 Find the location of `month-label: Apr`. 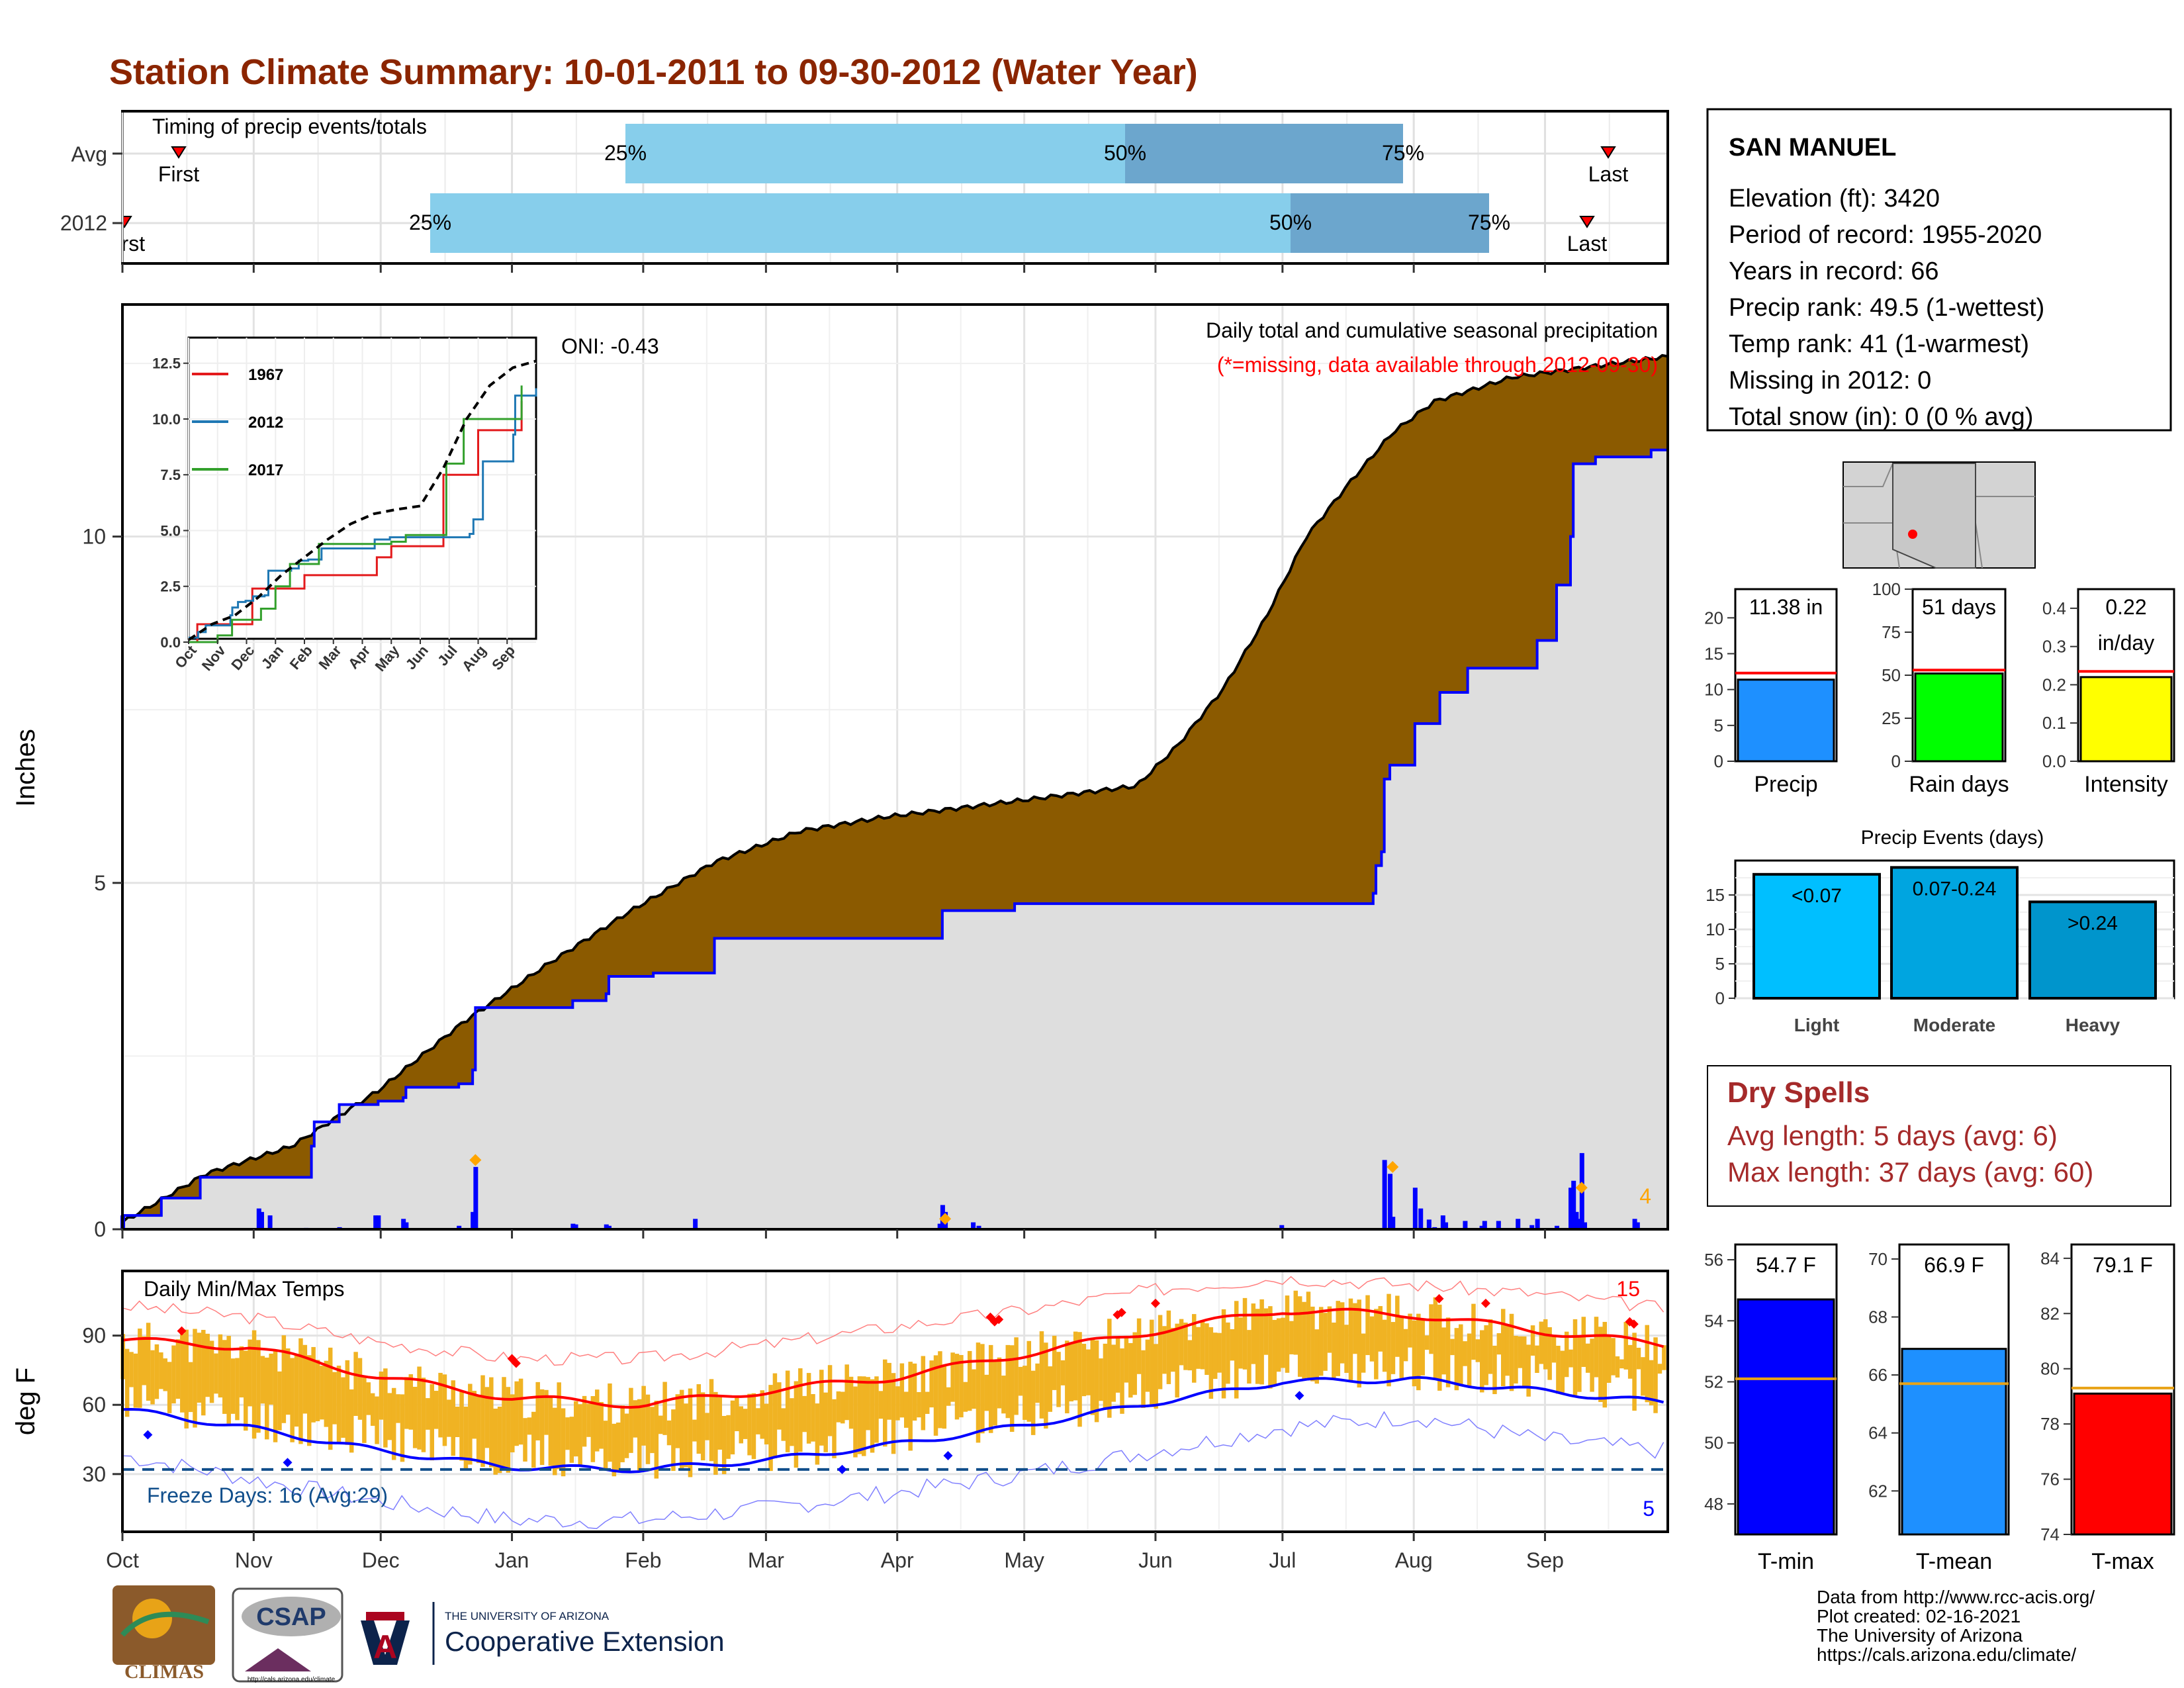

month-label: Apr is located at coordinates (897, 1560).